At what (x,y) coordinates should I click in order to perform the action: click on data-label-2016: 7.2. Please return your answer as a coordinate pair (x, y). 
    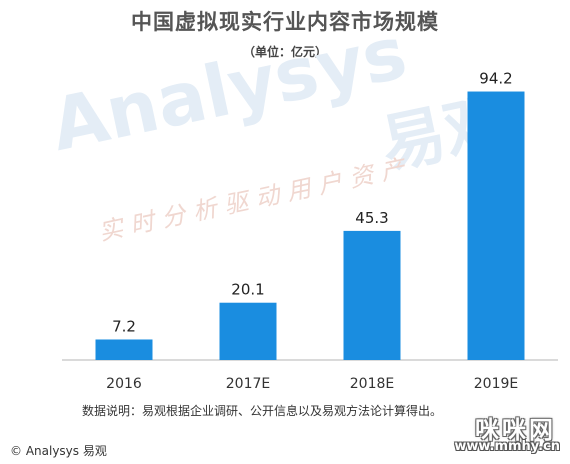
    Looking at the image, I should click on (124, 326).